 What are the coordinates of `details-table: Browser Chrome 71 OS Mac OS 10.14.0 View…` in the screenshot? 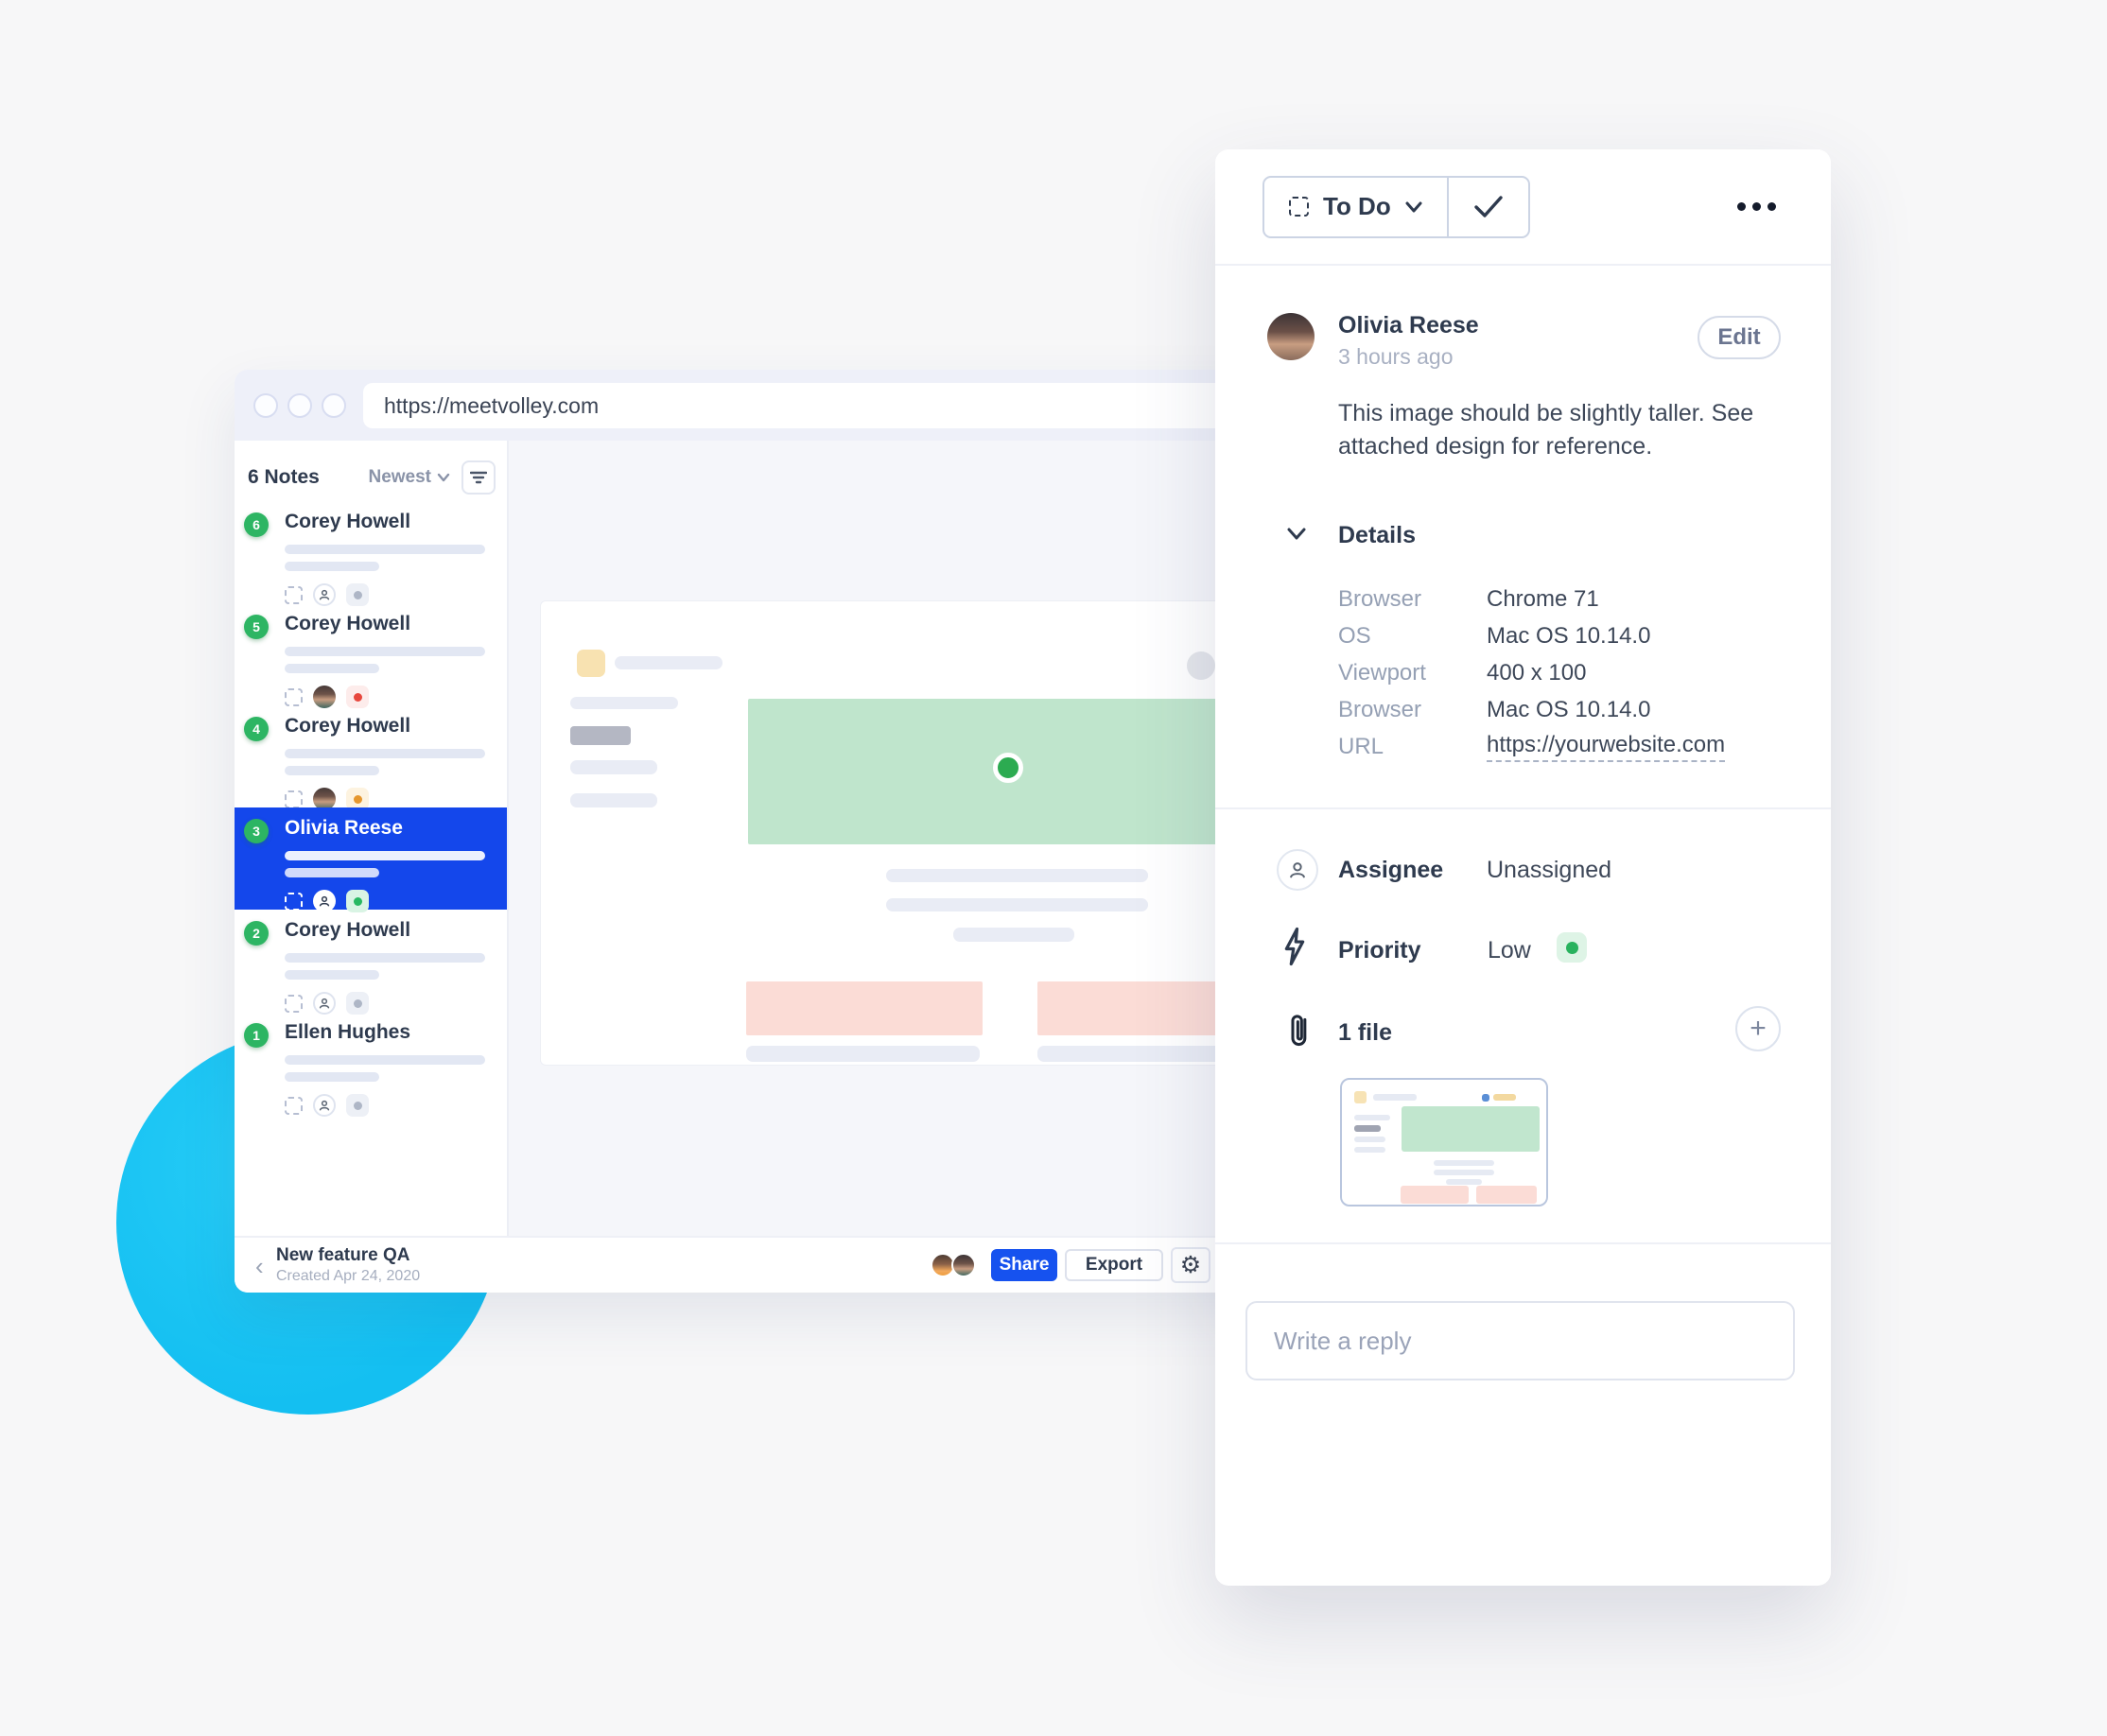 It's located at (1532, 673).